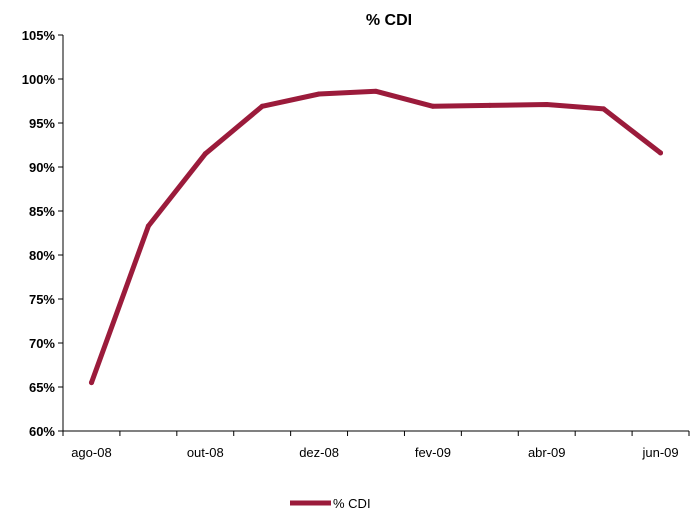  Describe the element at coordinates (319, 452) in the screenshot. I see `x-tick-label: dez-08` at that location.